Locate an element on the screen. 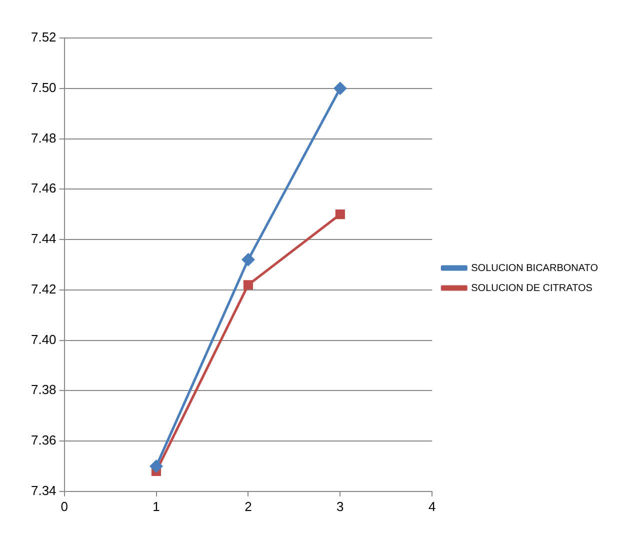  x-tick-label: 2 is located at coordinates (248, 506).